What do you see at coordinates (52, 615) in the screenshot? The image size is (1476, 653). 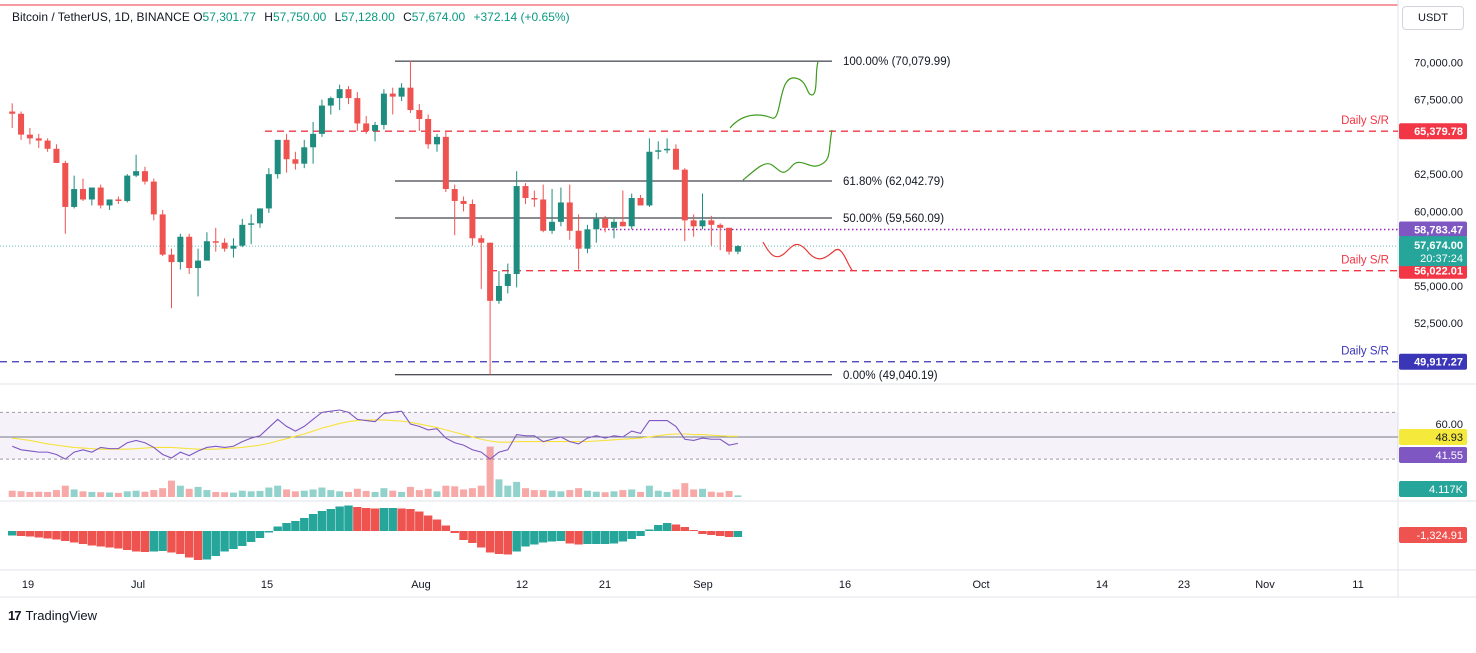 I see `tradingview-brand: 17 TradingView` at bounding box center [52, 615].